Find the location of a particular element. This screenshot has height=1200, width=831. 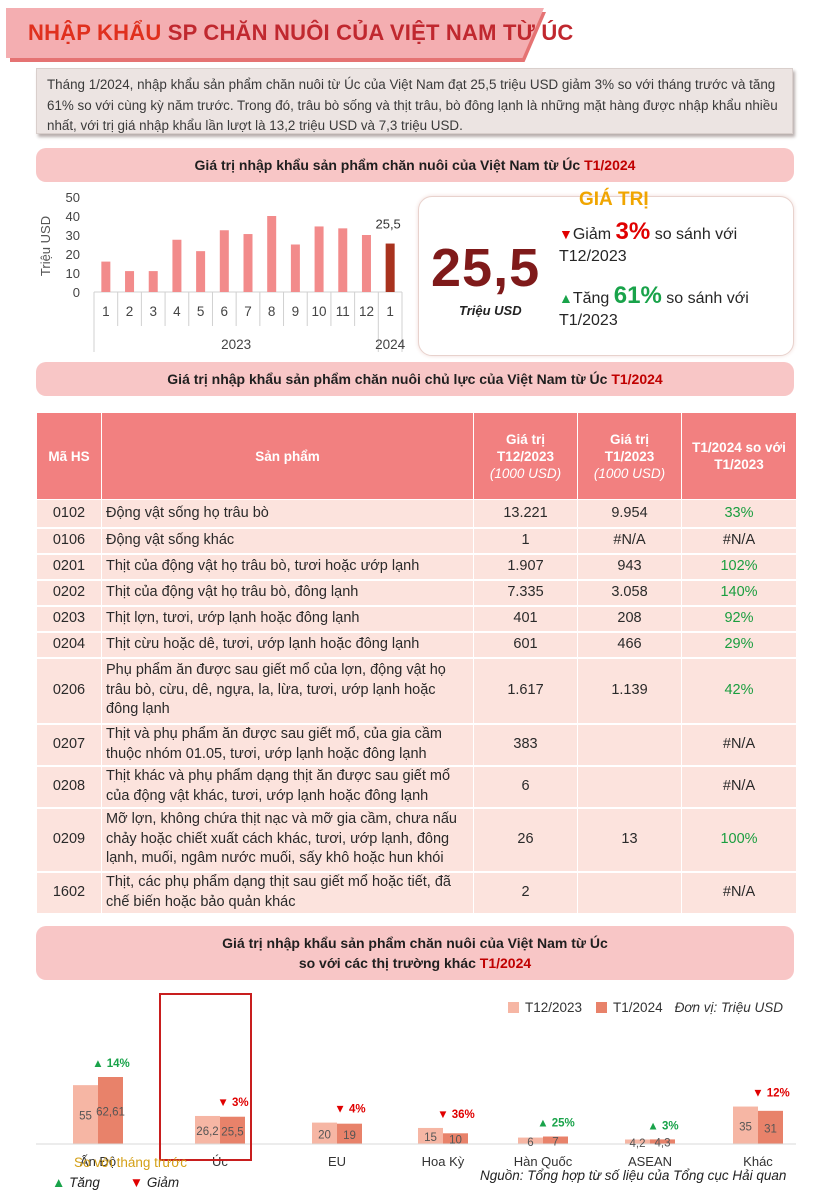

bar-data-label: 31 is located at coordinates (770, 1129).